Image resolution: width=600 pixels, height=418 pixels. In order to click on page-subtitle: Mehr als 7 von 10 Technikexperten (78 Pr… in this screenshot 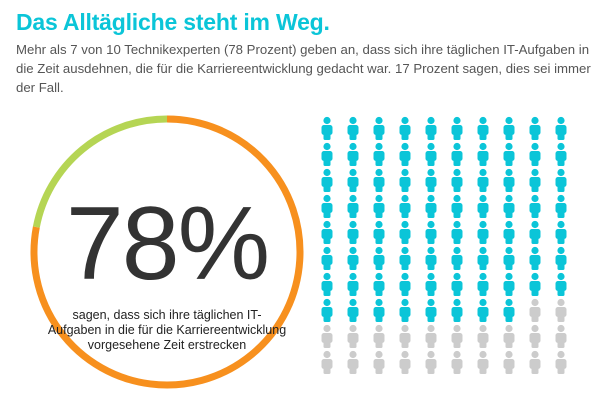, I will do `click(303, 68)`.